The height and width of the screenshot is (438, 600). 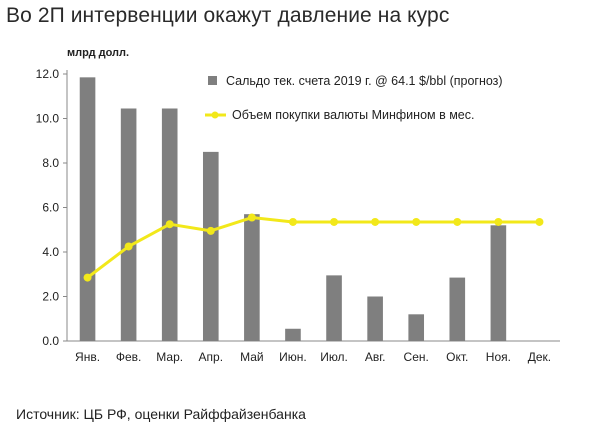 I want to click on x-tick-label: Май, so click(x=252, y=357).